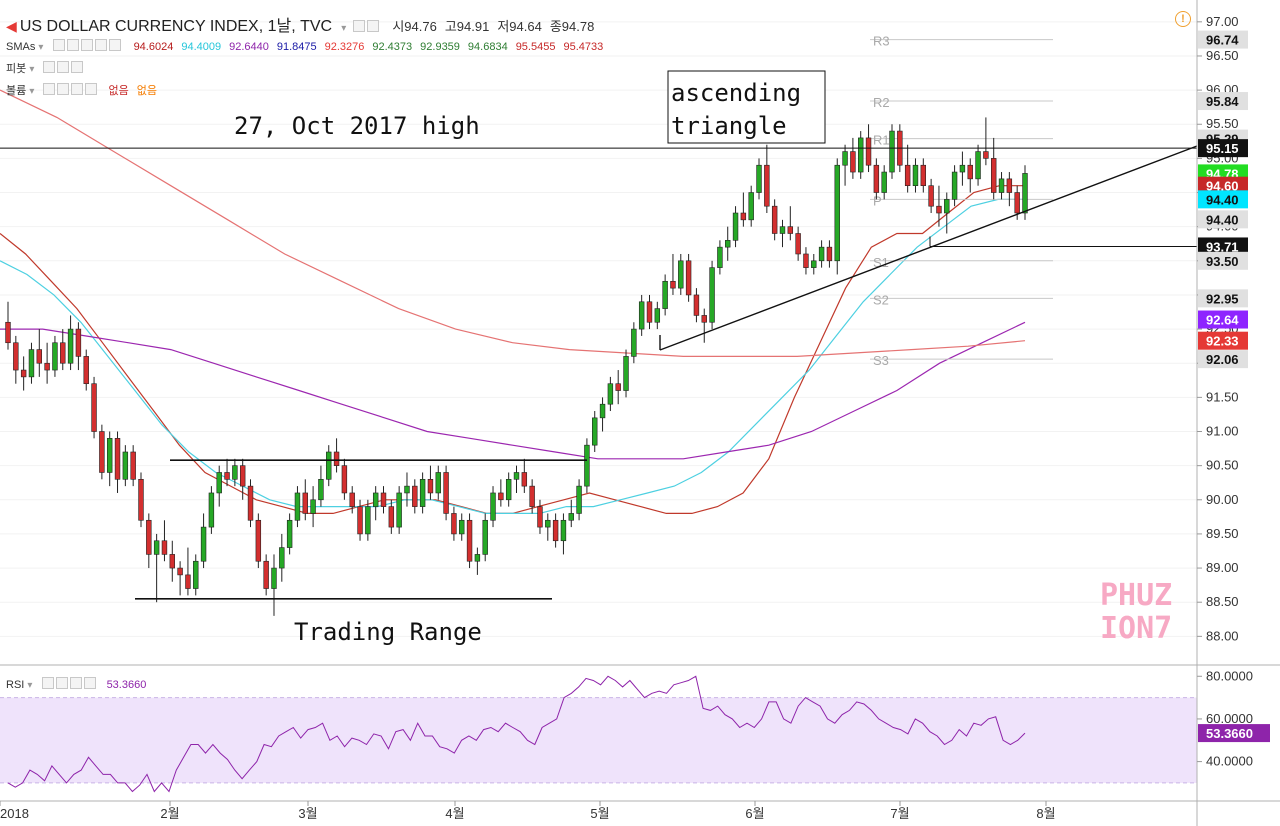 The image size is (1280, 826). I want to click on rsi-label: RSI, so click(15, 685).